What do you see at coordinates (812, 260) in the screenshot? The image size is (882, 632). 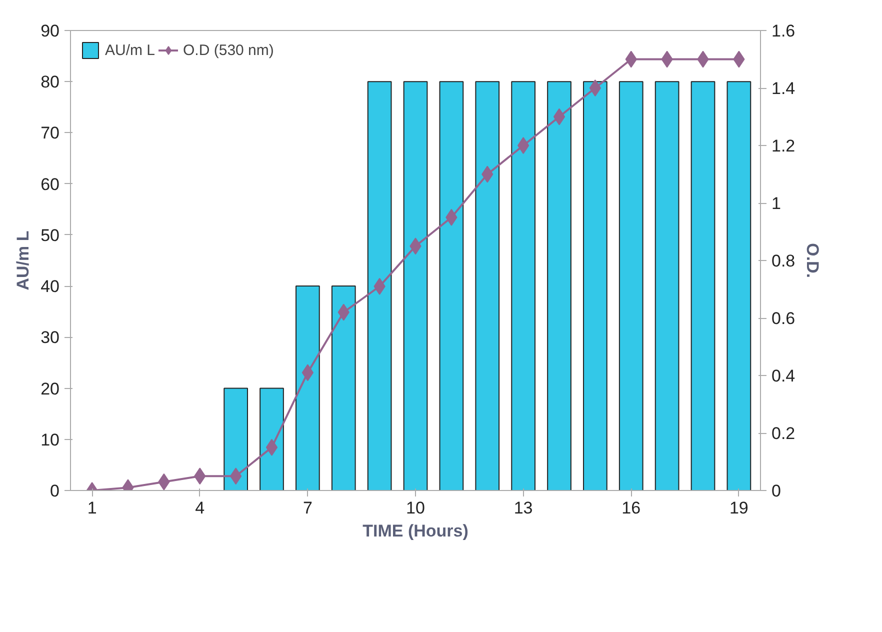 I see `y2-axis-title: O.D.` at bounding box center [812, 260].